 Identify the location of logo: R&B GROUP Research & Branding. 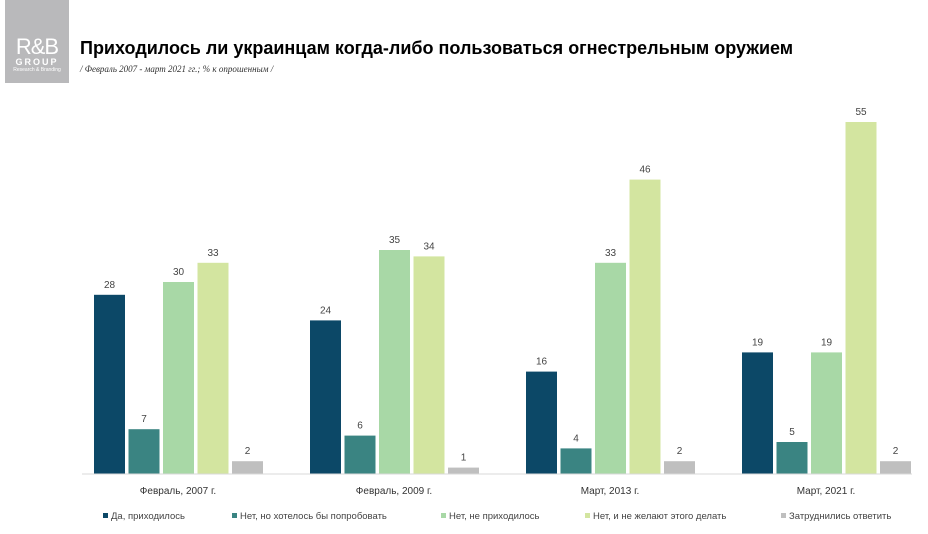
(37, 41).